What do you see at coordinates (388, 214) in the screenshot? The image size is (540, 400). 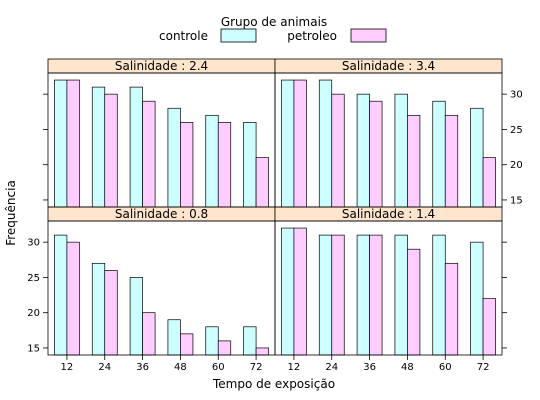 I see `panel-strip-label: Salinidade : 1.4` at bounding box center [388, 214].